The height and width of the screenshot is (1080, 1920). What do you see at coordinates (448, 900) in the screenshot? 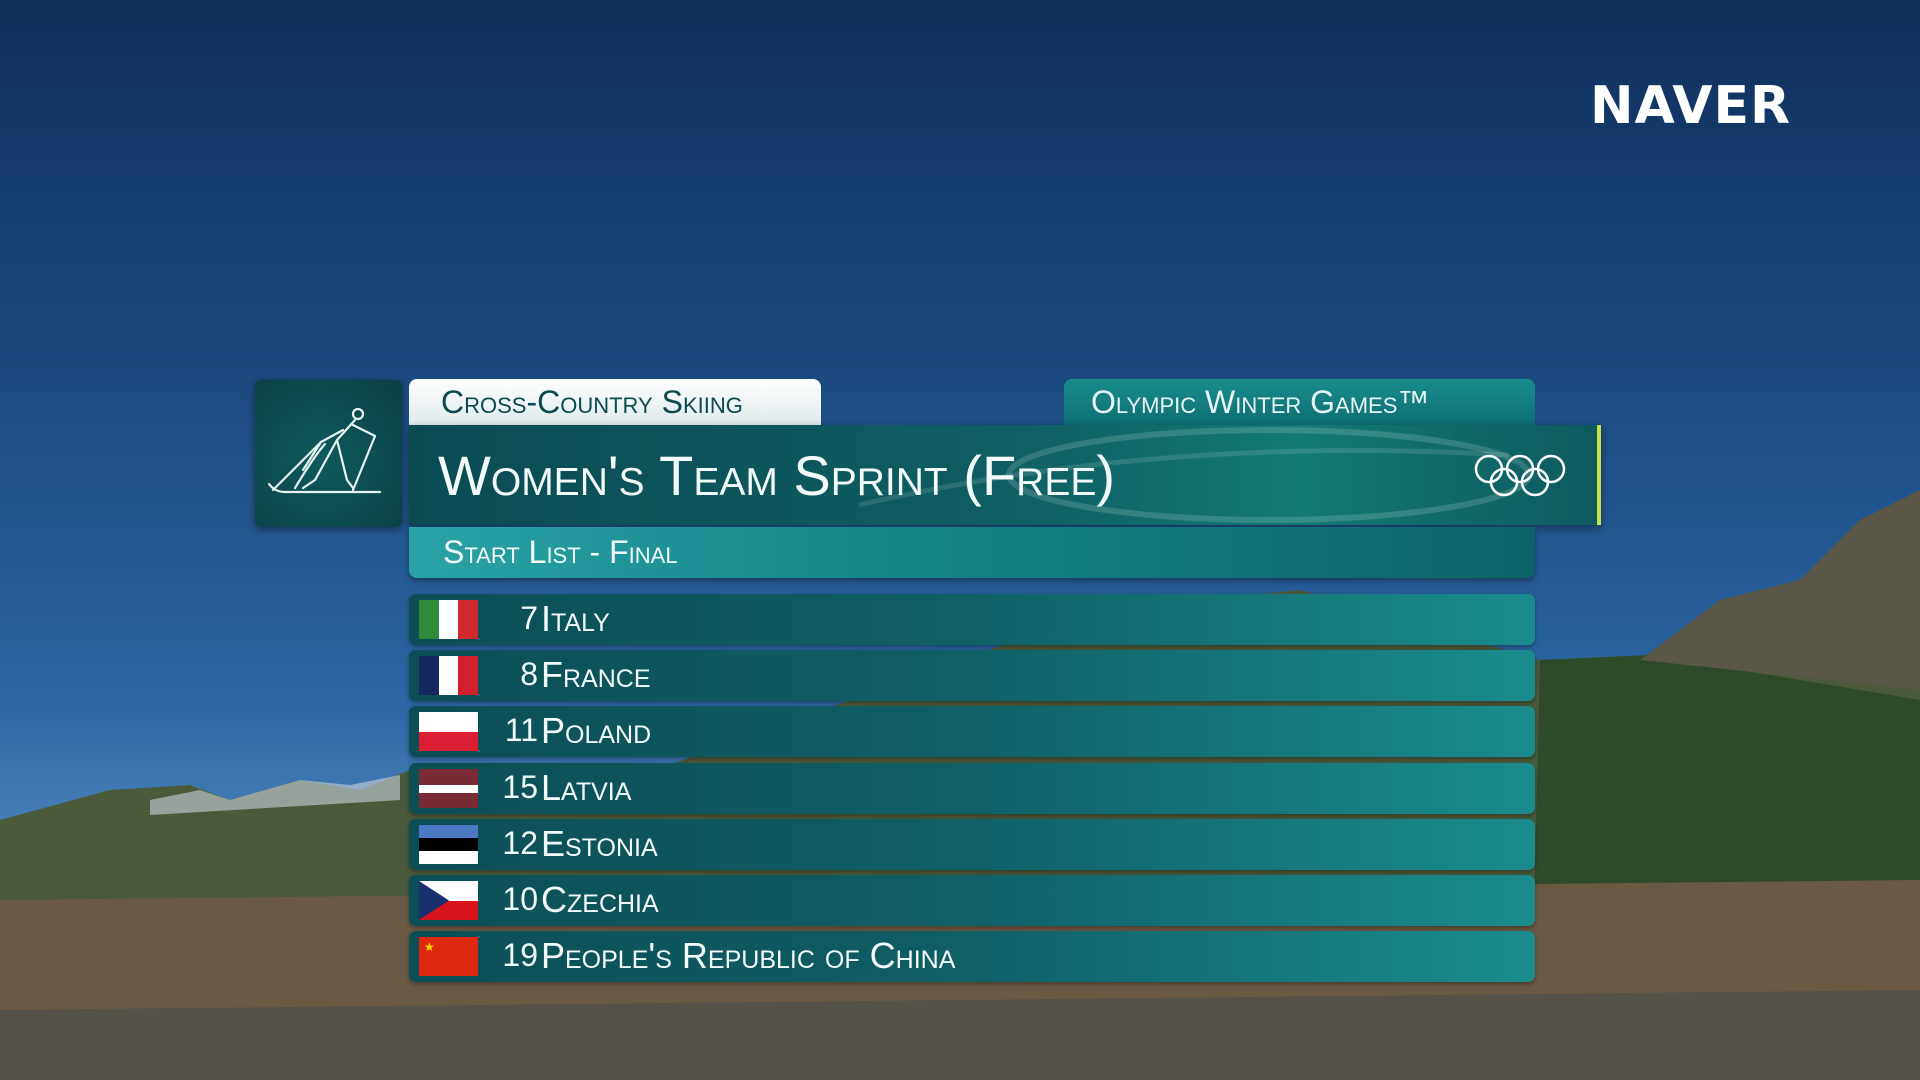
I see `flag-czechia-icon` at bounding box center [448, 900].